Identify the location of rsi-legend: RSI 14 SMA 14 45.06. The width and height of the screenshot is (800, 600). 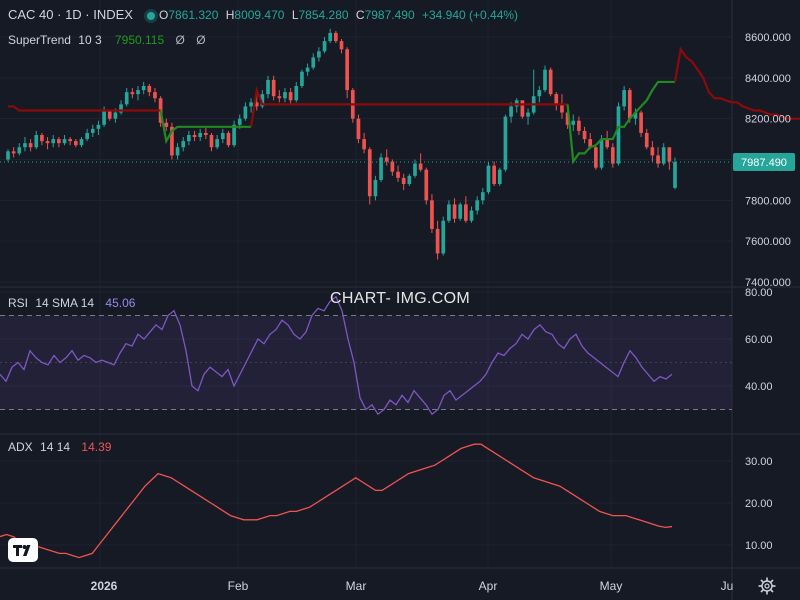
(73, 303).